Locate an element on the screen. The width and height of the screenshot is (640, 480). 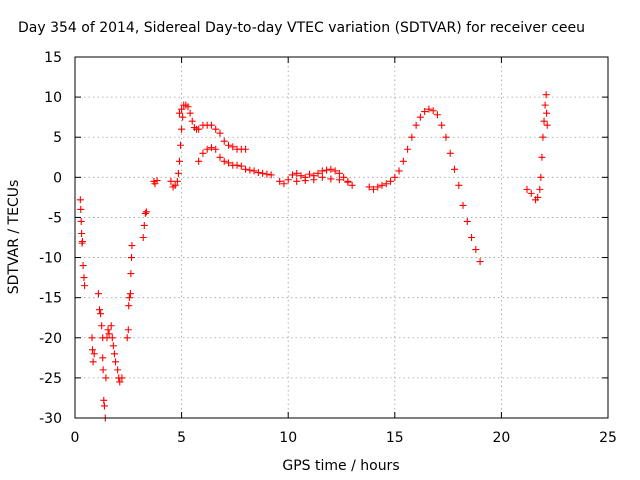
x-tick-label: 5 is located at coordinates (181, 438).